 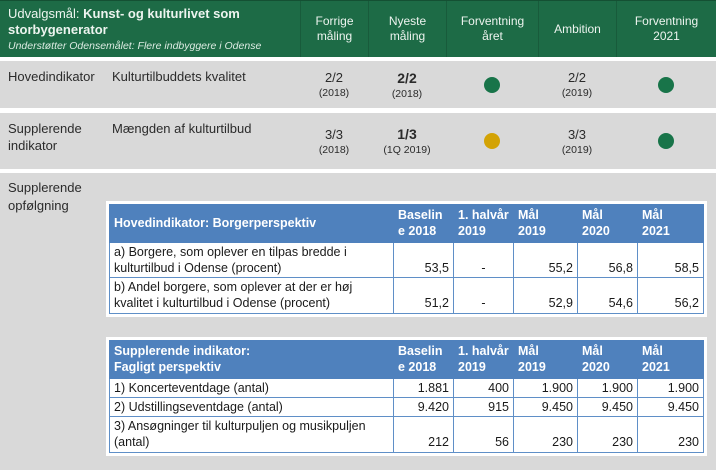 I want to click on table-cell-value: 54,6, so click(x=607, y=295).